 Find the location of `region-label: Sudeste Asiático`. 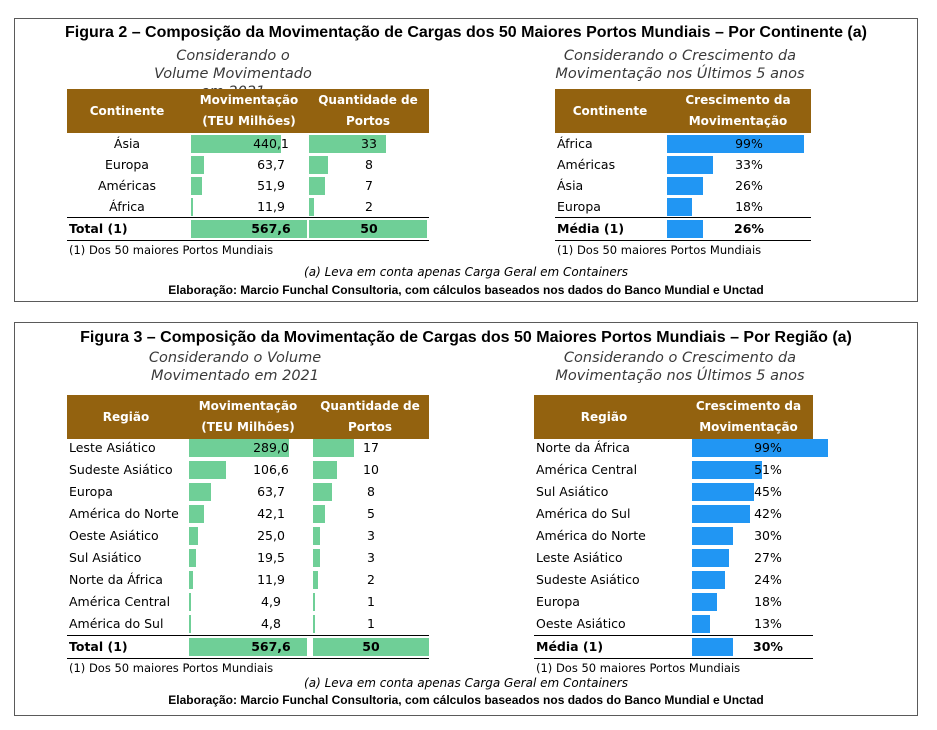

region-label: Sudeste Asiático is located at coordinates (588, 579).